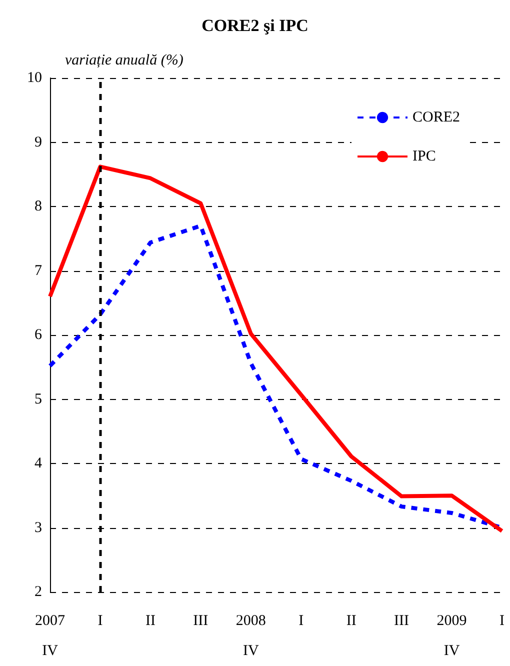 The height and width of the screenshot is (666, 510). I want to click on y-tick-label: 3, so click(38, 528).